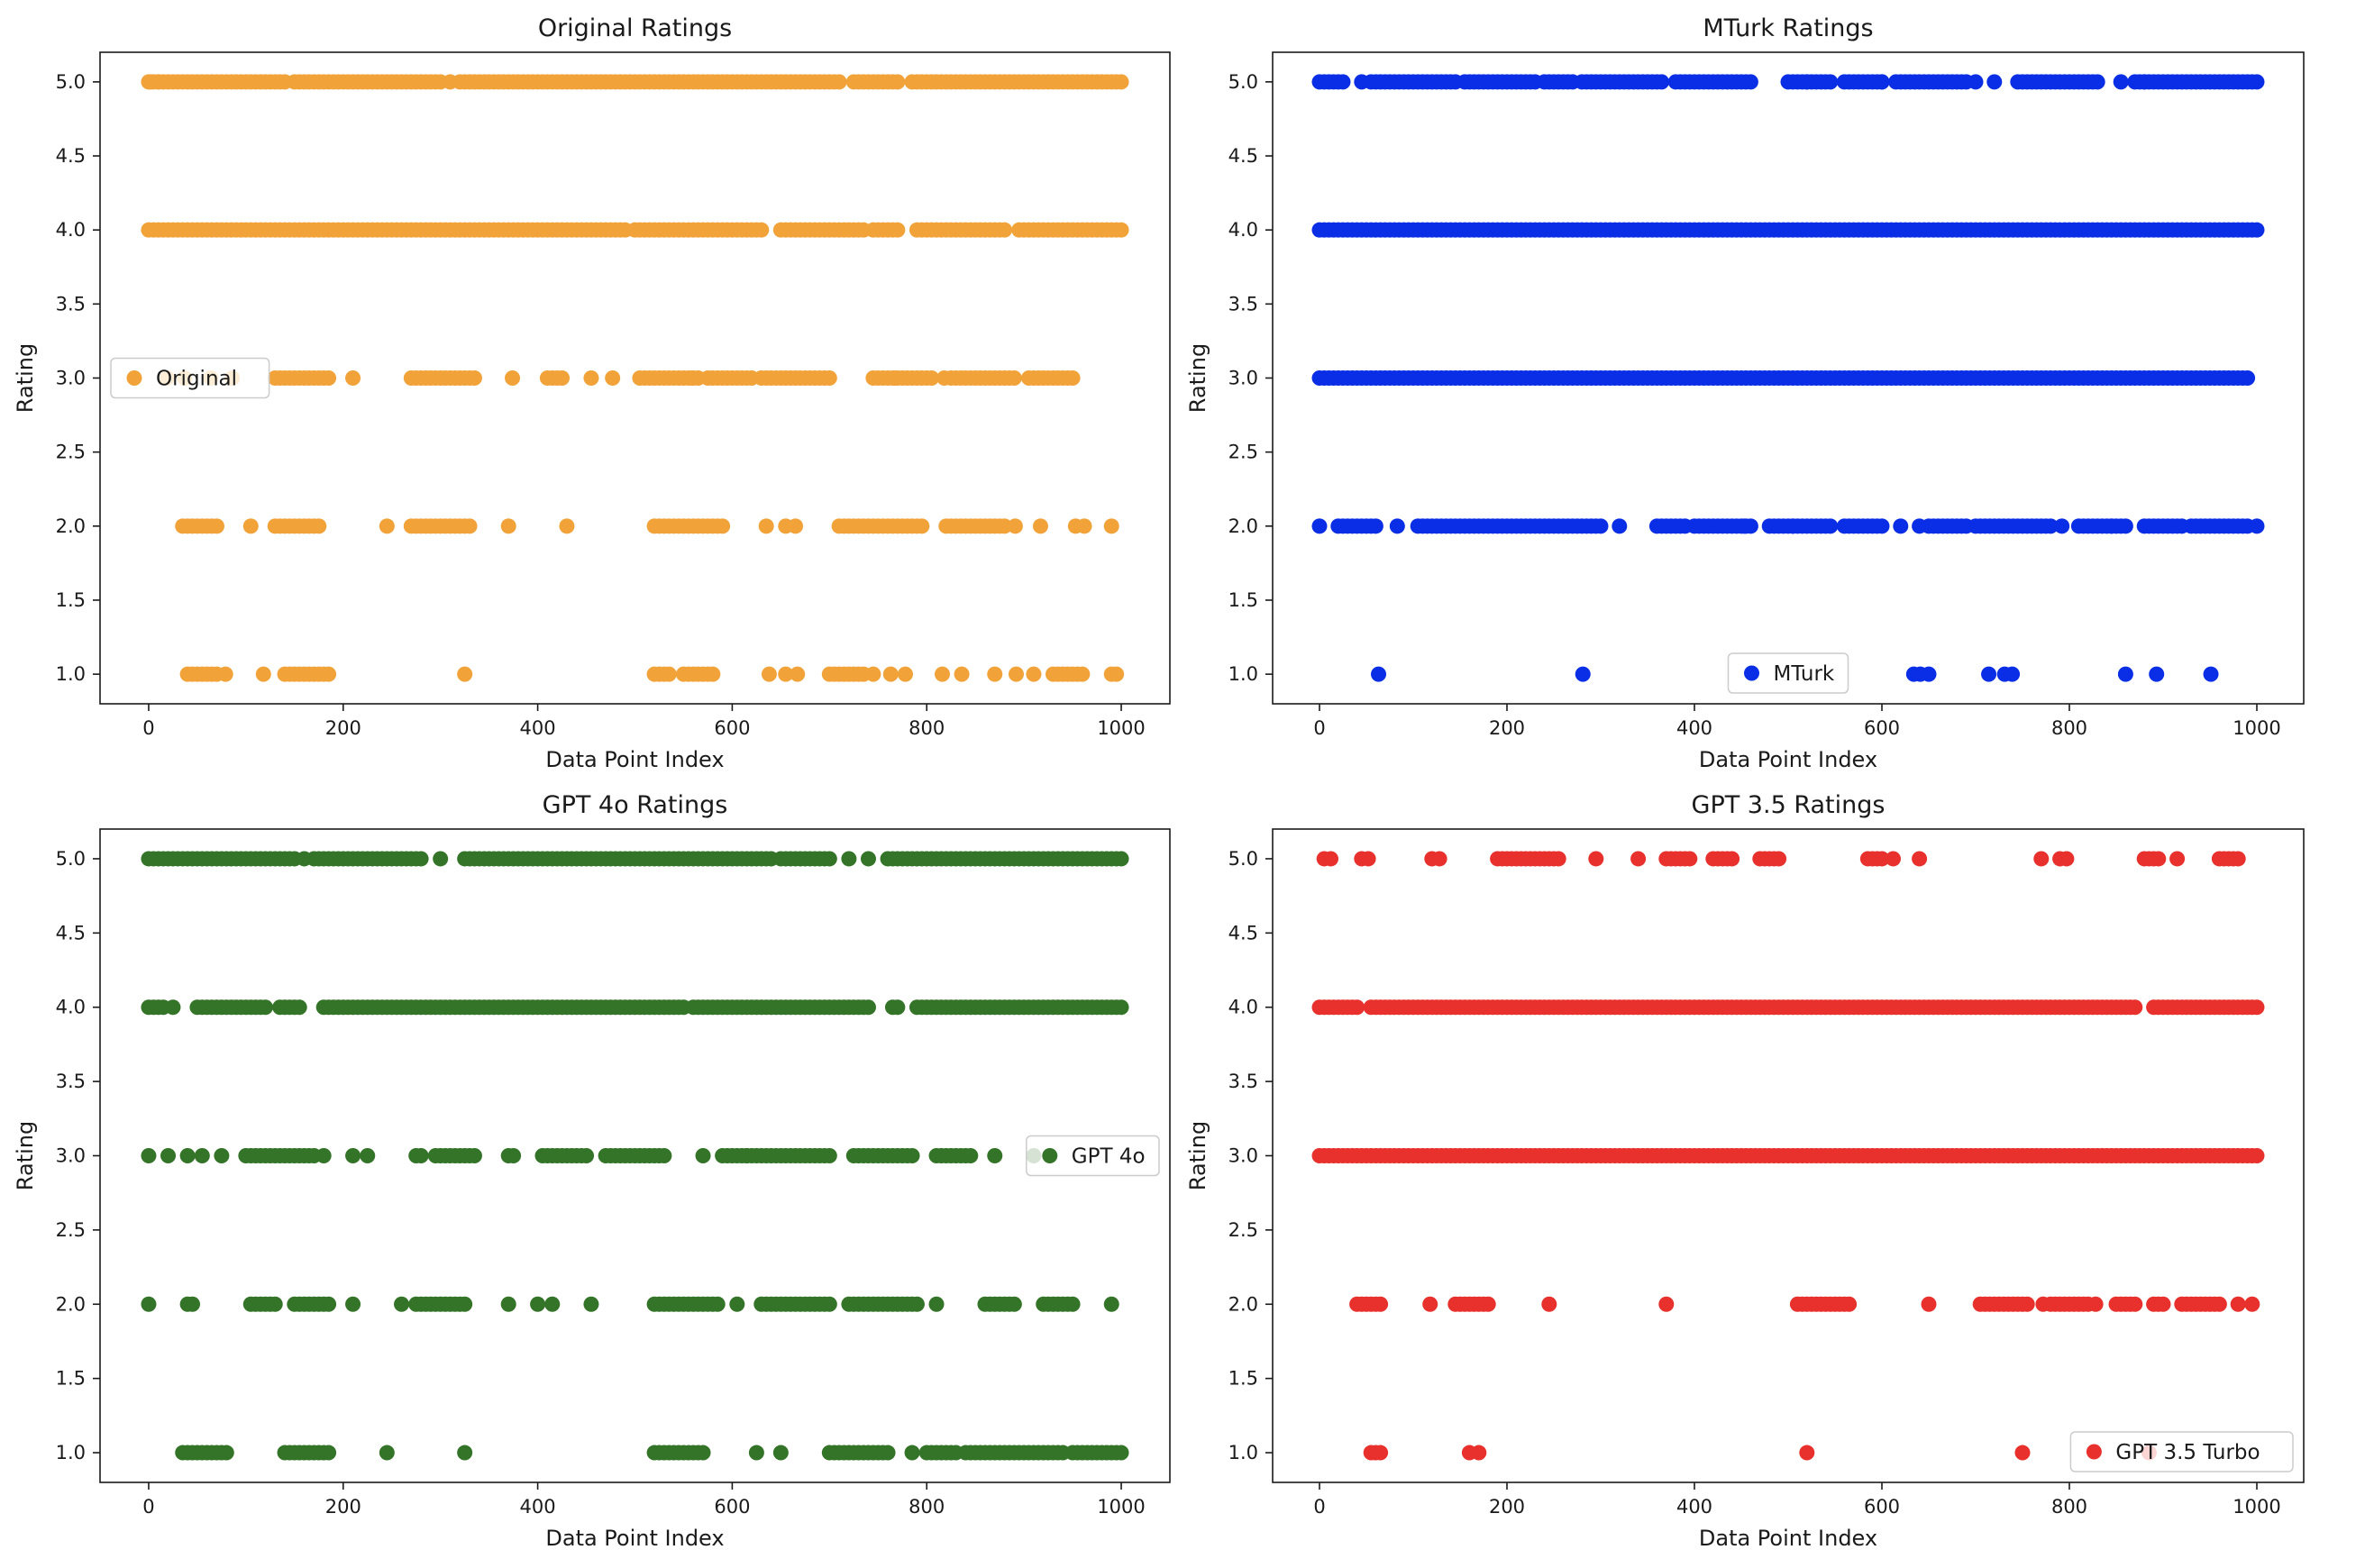 This screenshot has width=2365, height=1568. What do you see at coordinates (1788, 759) in the screenshot?
I see `x-axis-label: Data Point Index` at bounding box center [1788, 759].